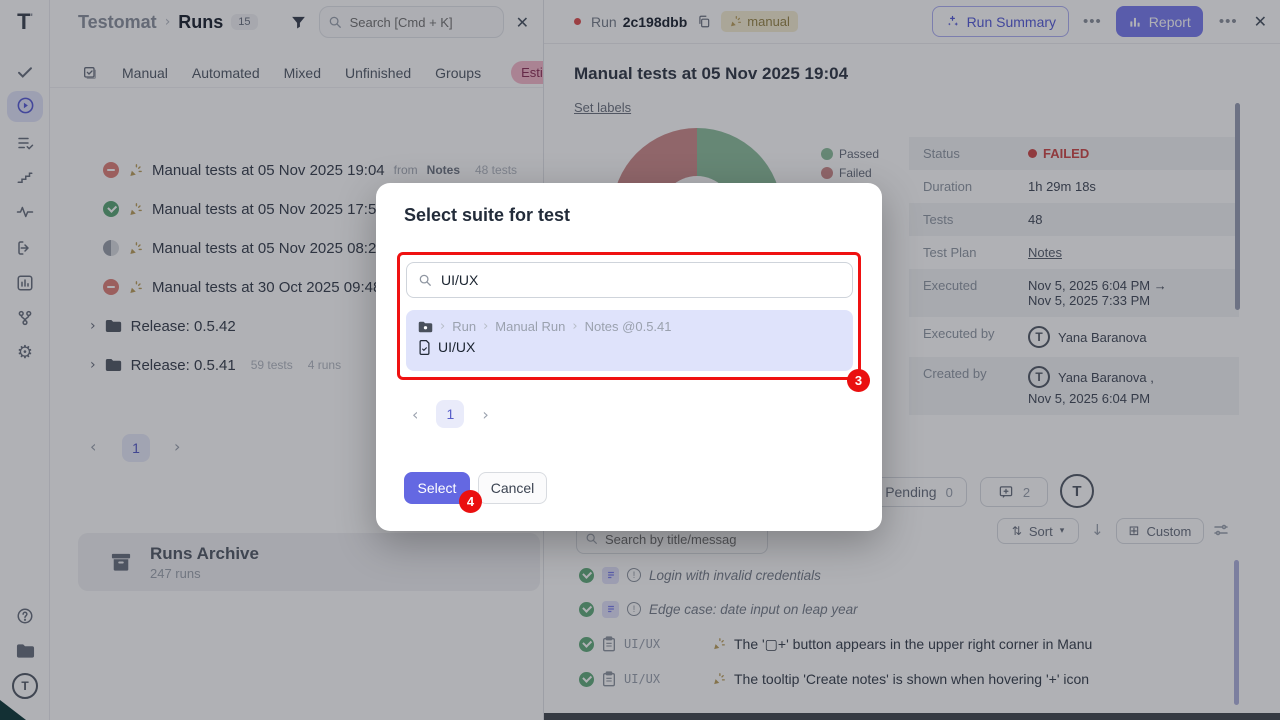 The width and height of the screenshot is (1280, 720). I want to click on copy-icon, so click(704, 21).